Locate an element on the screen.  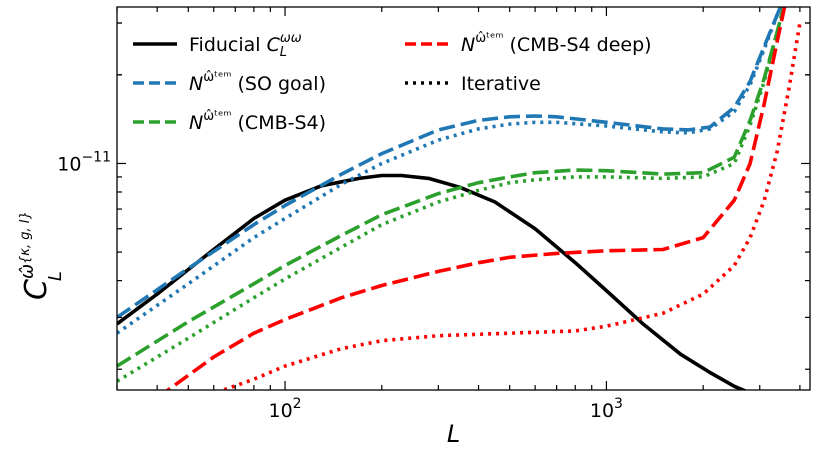
x-tick-label: 10² is located at coordinates (284, 409).